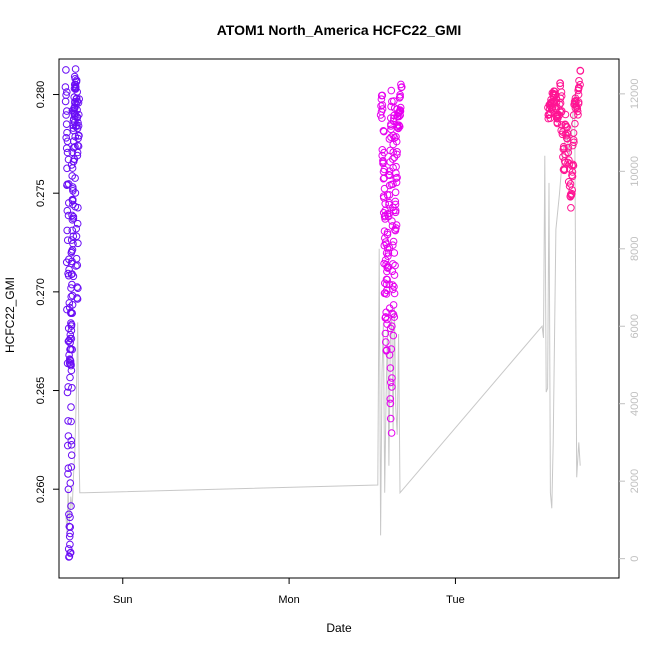 The height and width of the screenshot is (650, 650). What do you see at coordinates (41, 95) in the screenshot?
I see `y-tick-label: 0.280` at bounding box center [41, 95].